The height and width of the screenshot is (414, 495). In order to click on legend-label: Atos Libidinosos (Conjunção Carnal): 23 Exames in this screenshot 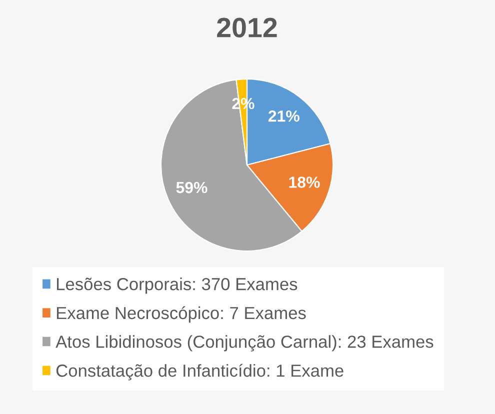, I will do `click(245, 343)`.